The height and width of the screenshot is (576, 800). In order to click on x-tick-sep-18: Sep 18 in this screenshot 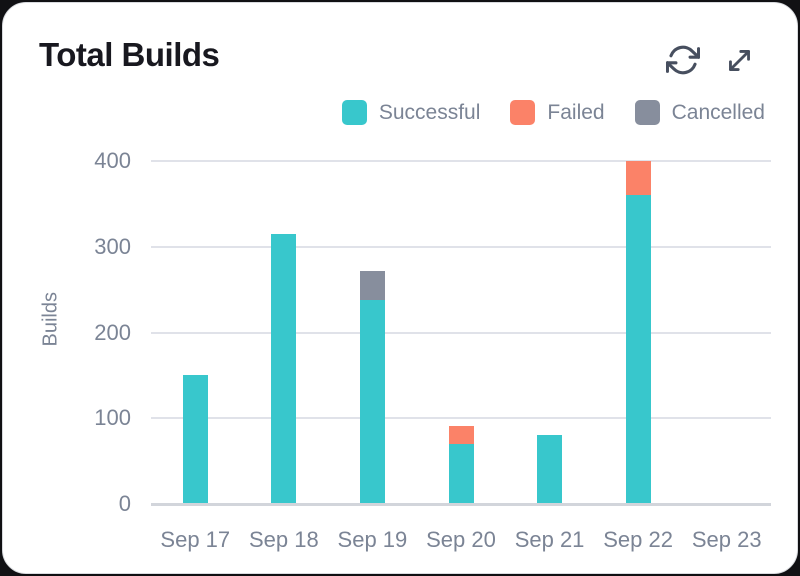, I will do `click(283, 539)`.